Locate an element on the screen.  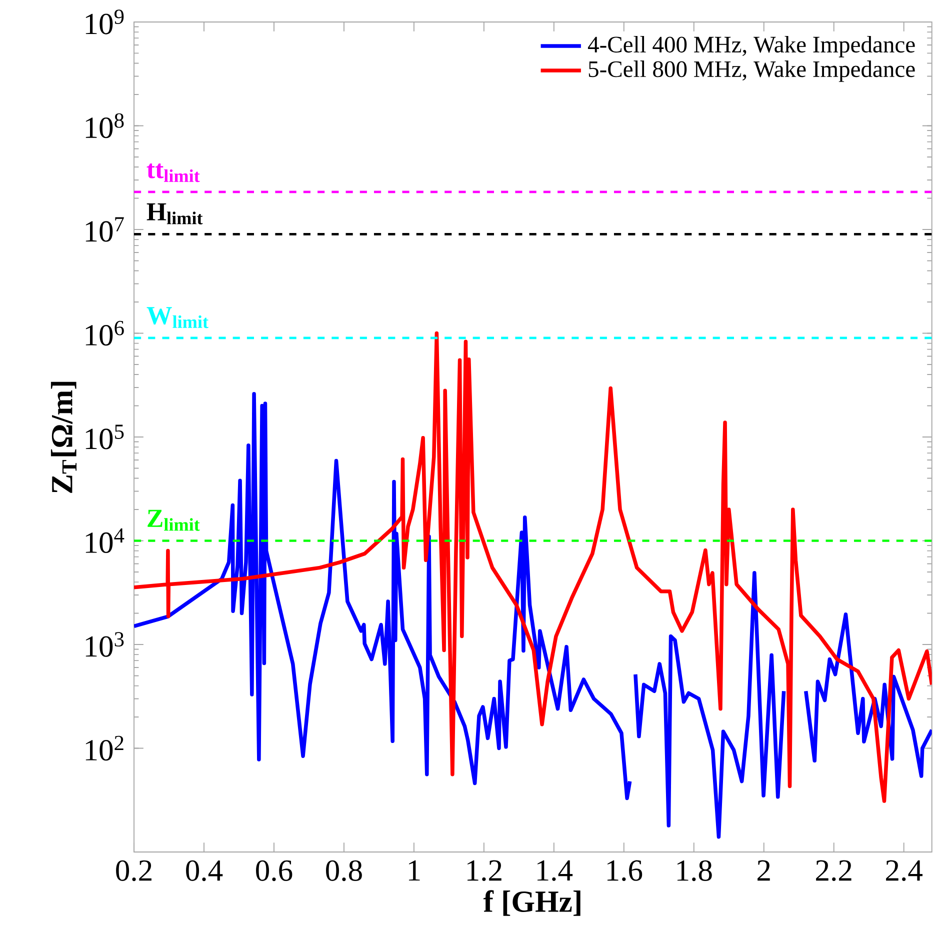
x-tick-label: 1 is located at coordinates (414, 870).